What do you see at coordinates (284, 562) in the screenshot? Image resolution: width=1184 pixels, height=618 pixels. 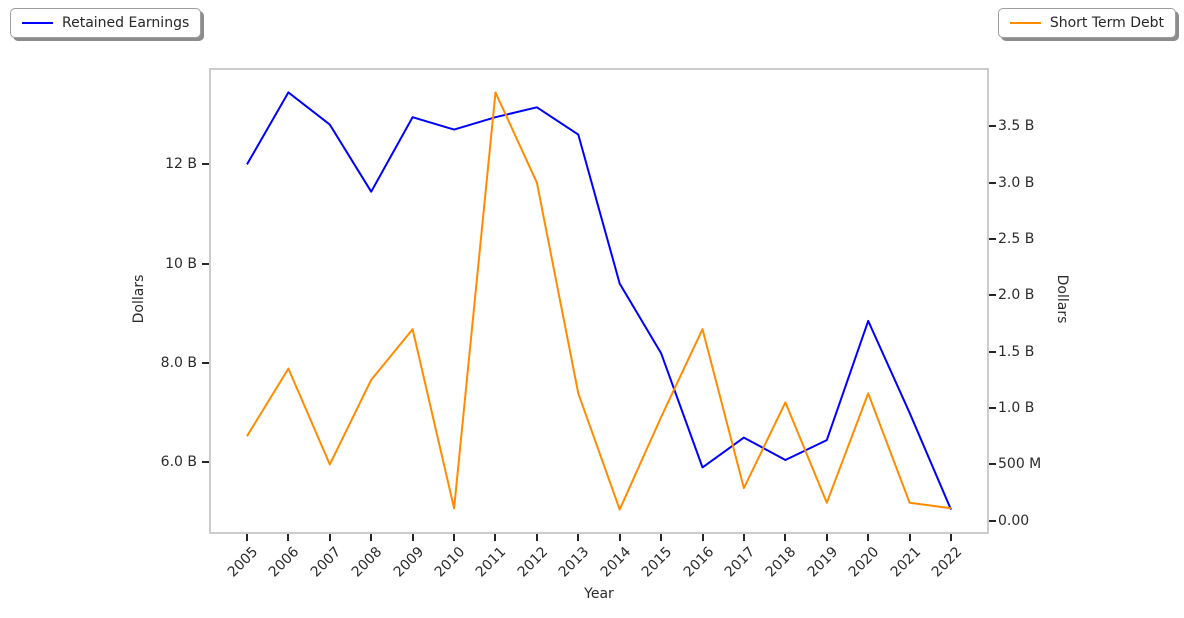 I see `x-axis-tick-label: 2006` at bounding box center [284, 562].